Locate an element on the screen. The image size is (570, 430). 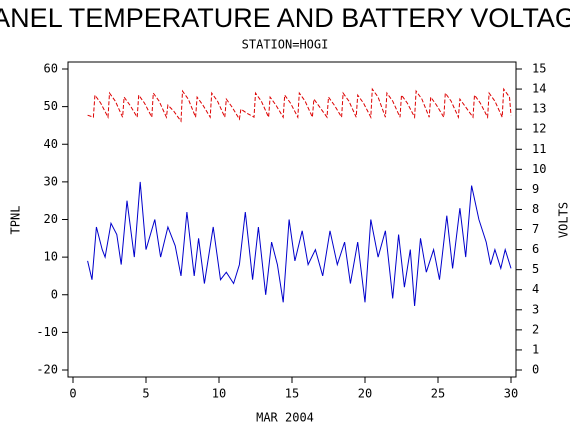
y-tick-label: 0 is located at coordinates (54, 294).